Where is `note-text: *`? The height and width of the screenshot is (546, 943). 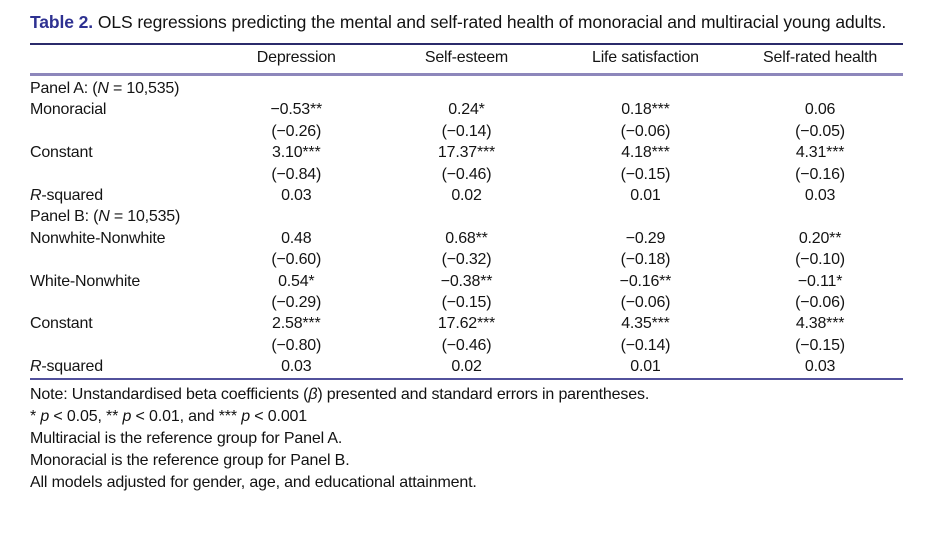
note-text: * is located at coordinates (35, 416).